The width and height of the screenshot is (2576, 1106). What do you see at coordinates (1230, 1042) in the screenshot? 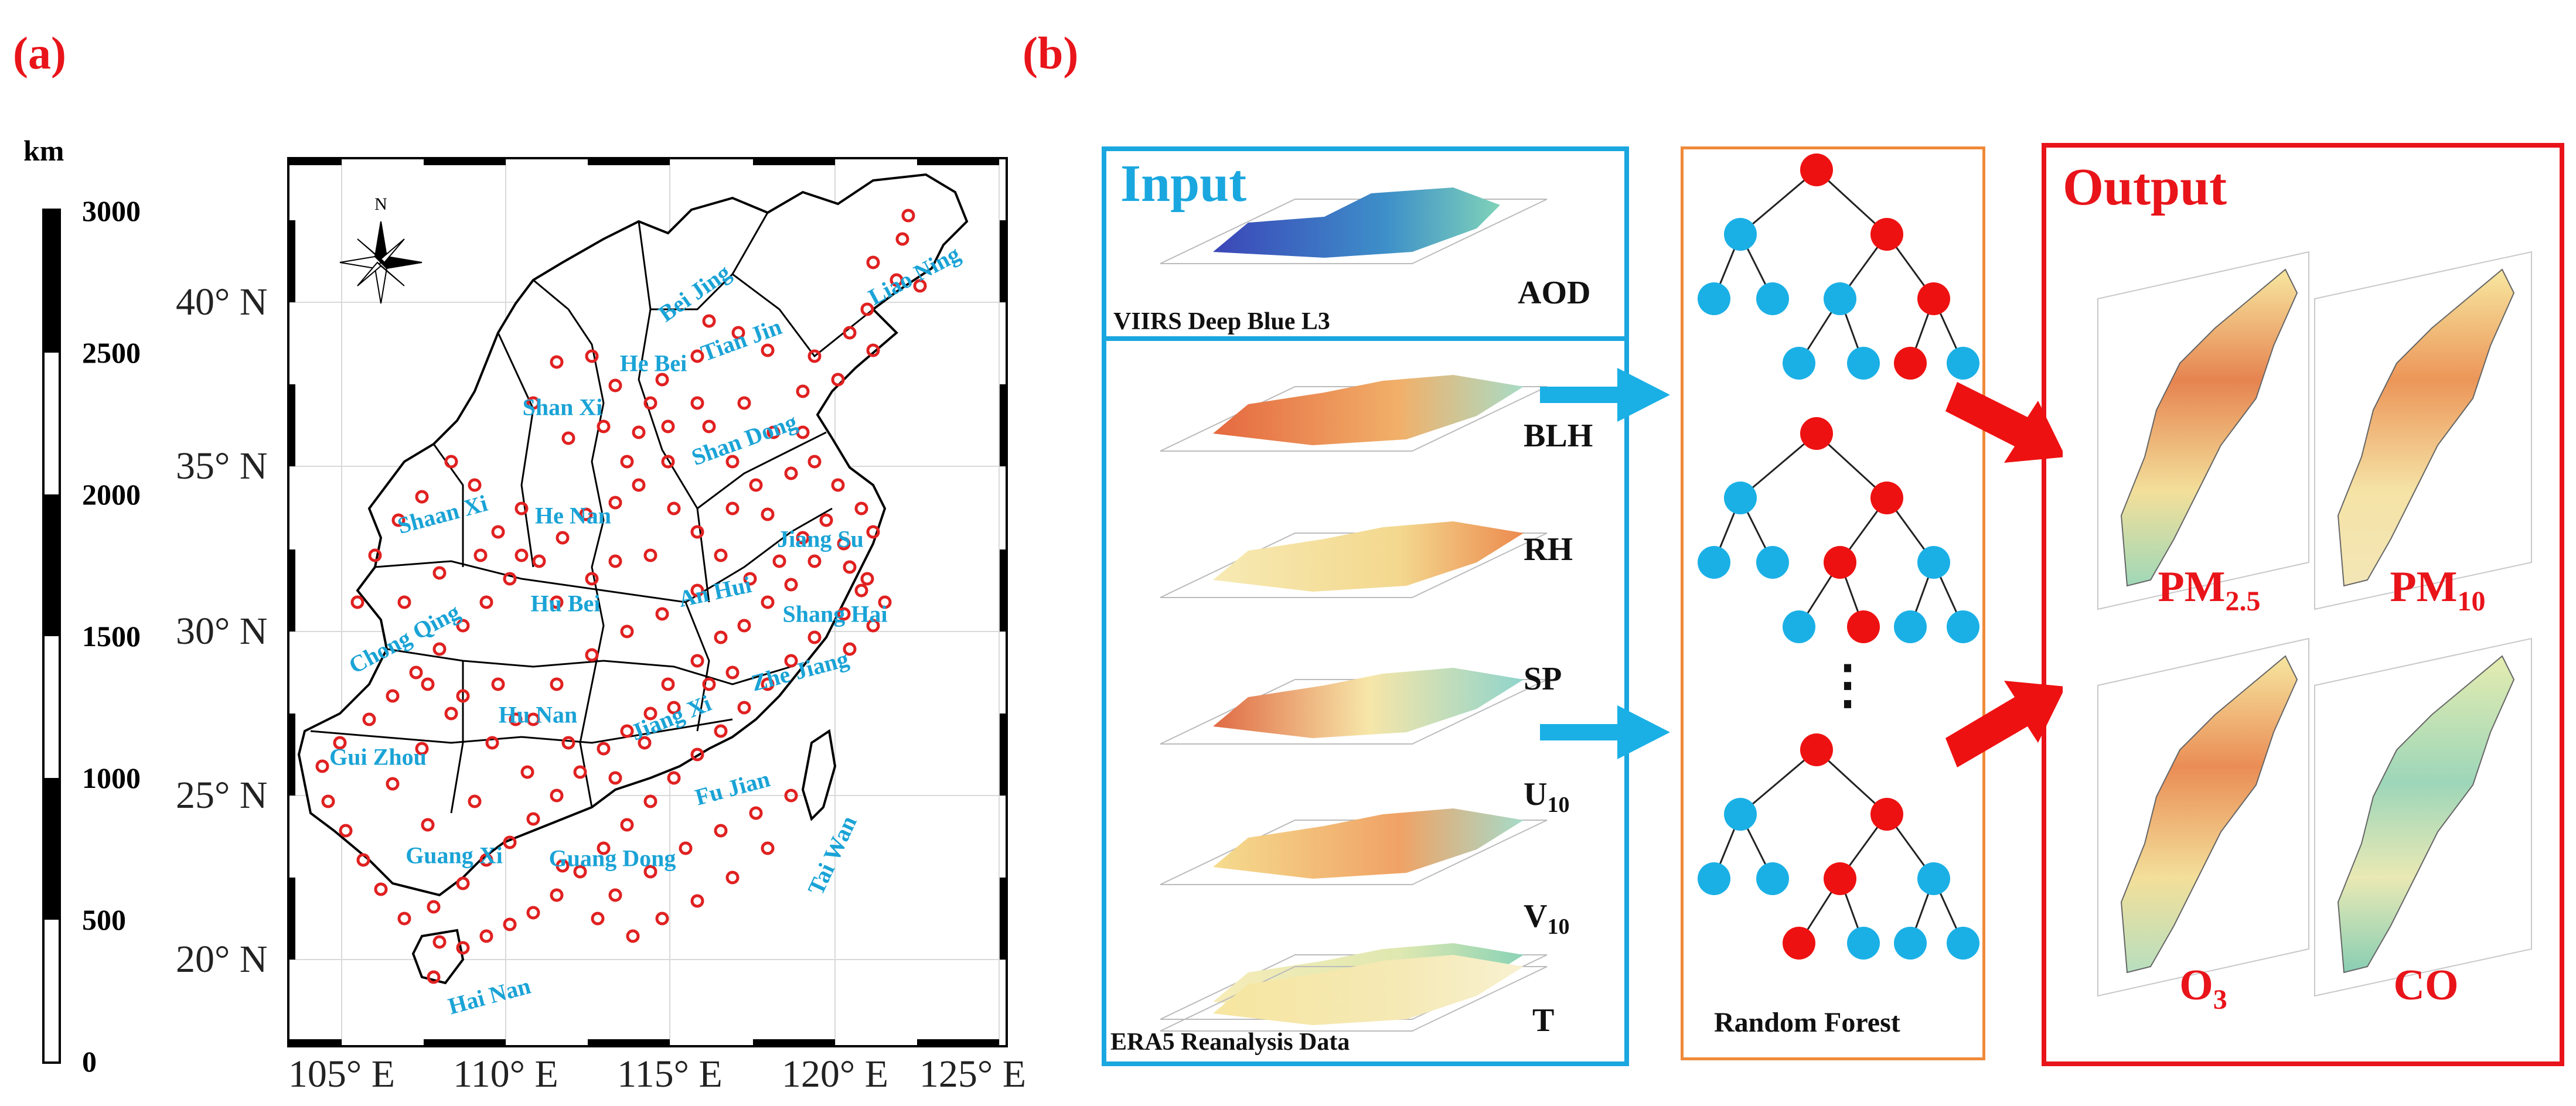
I see `reanalysis-caption: ERA5 Reanalysis Data` at bounding box center [1230, 1042].